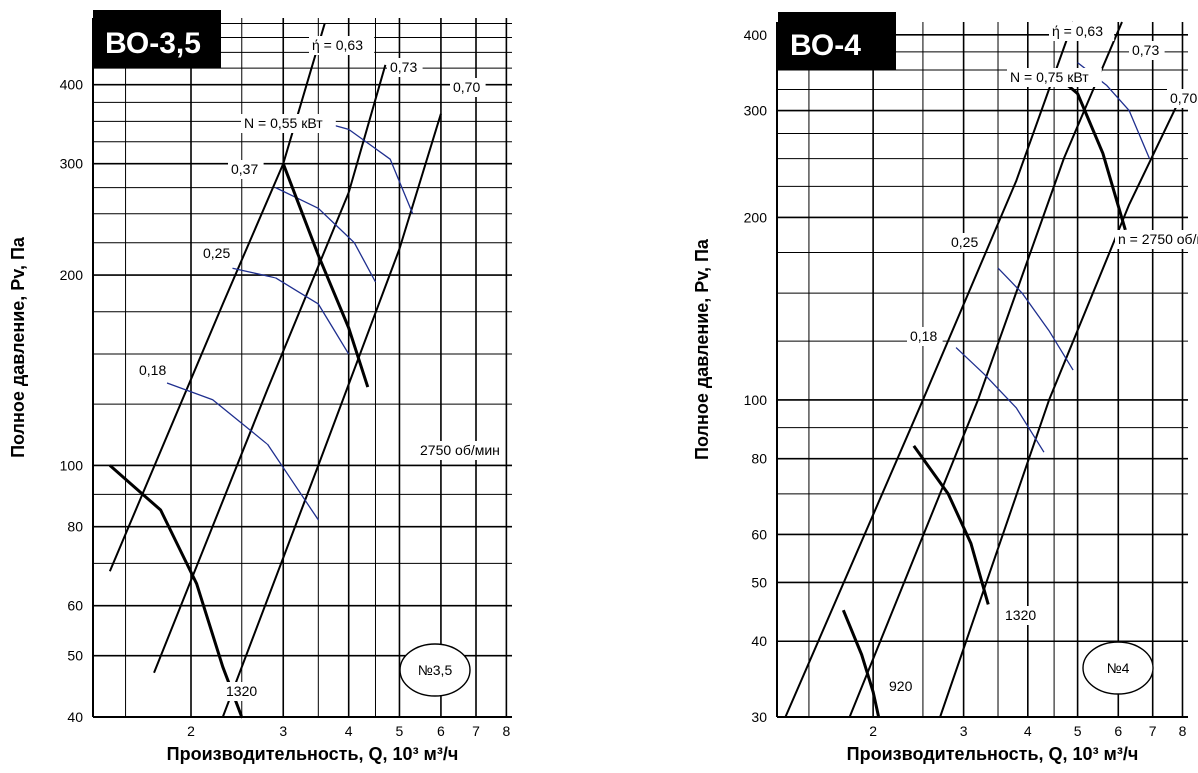 This screenshot has height=773, width=1198. What do you see at coordinates (153, 43) in the screenshot?
I see `chart-title: ВО-3,5` at bounding box center [153, 43].